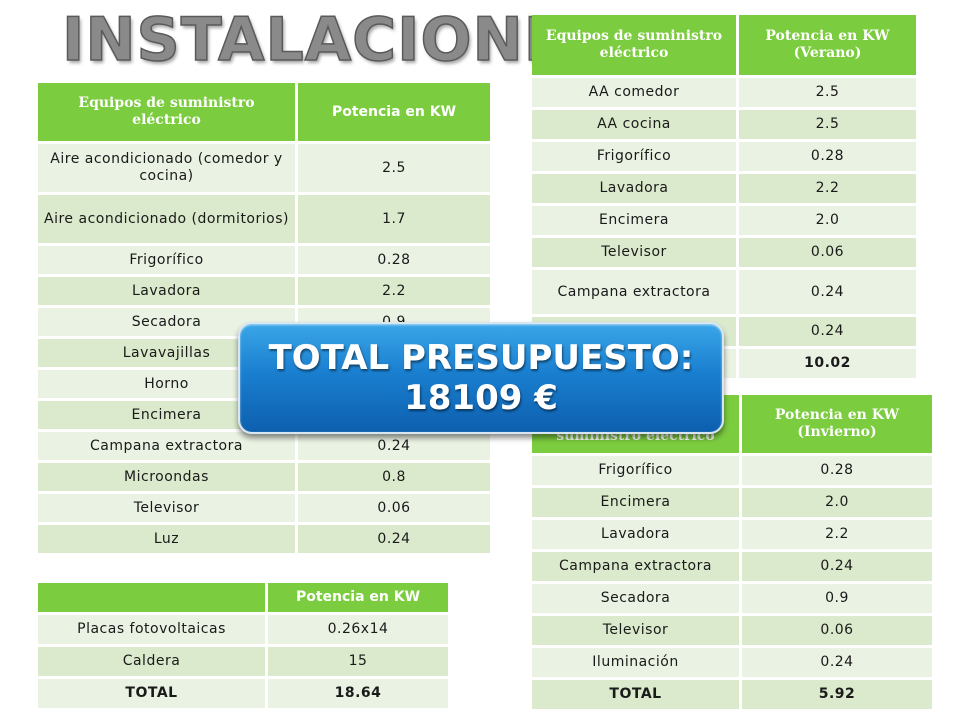 The height and width of the screenshot is (720, 960). I want to click on total-power-cell: 18.64, so click(358, 693).